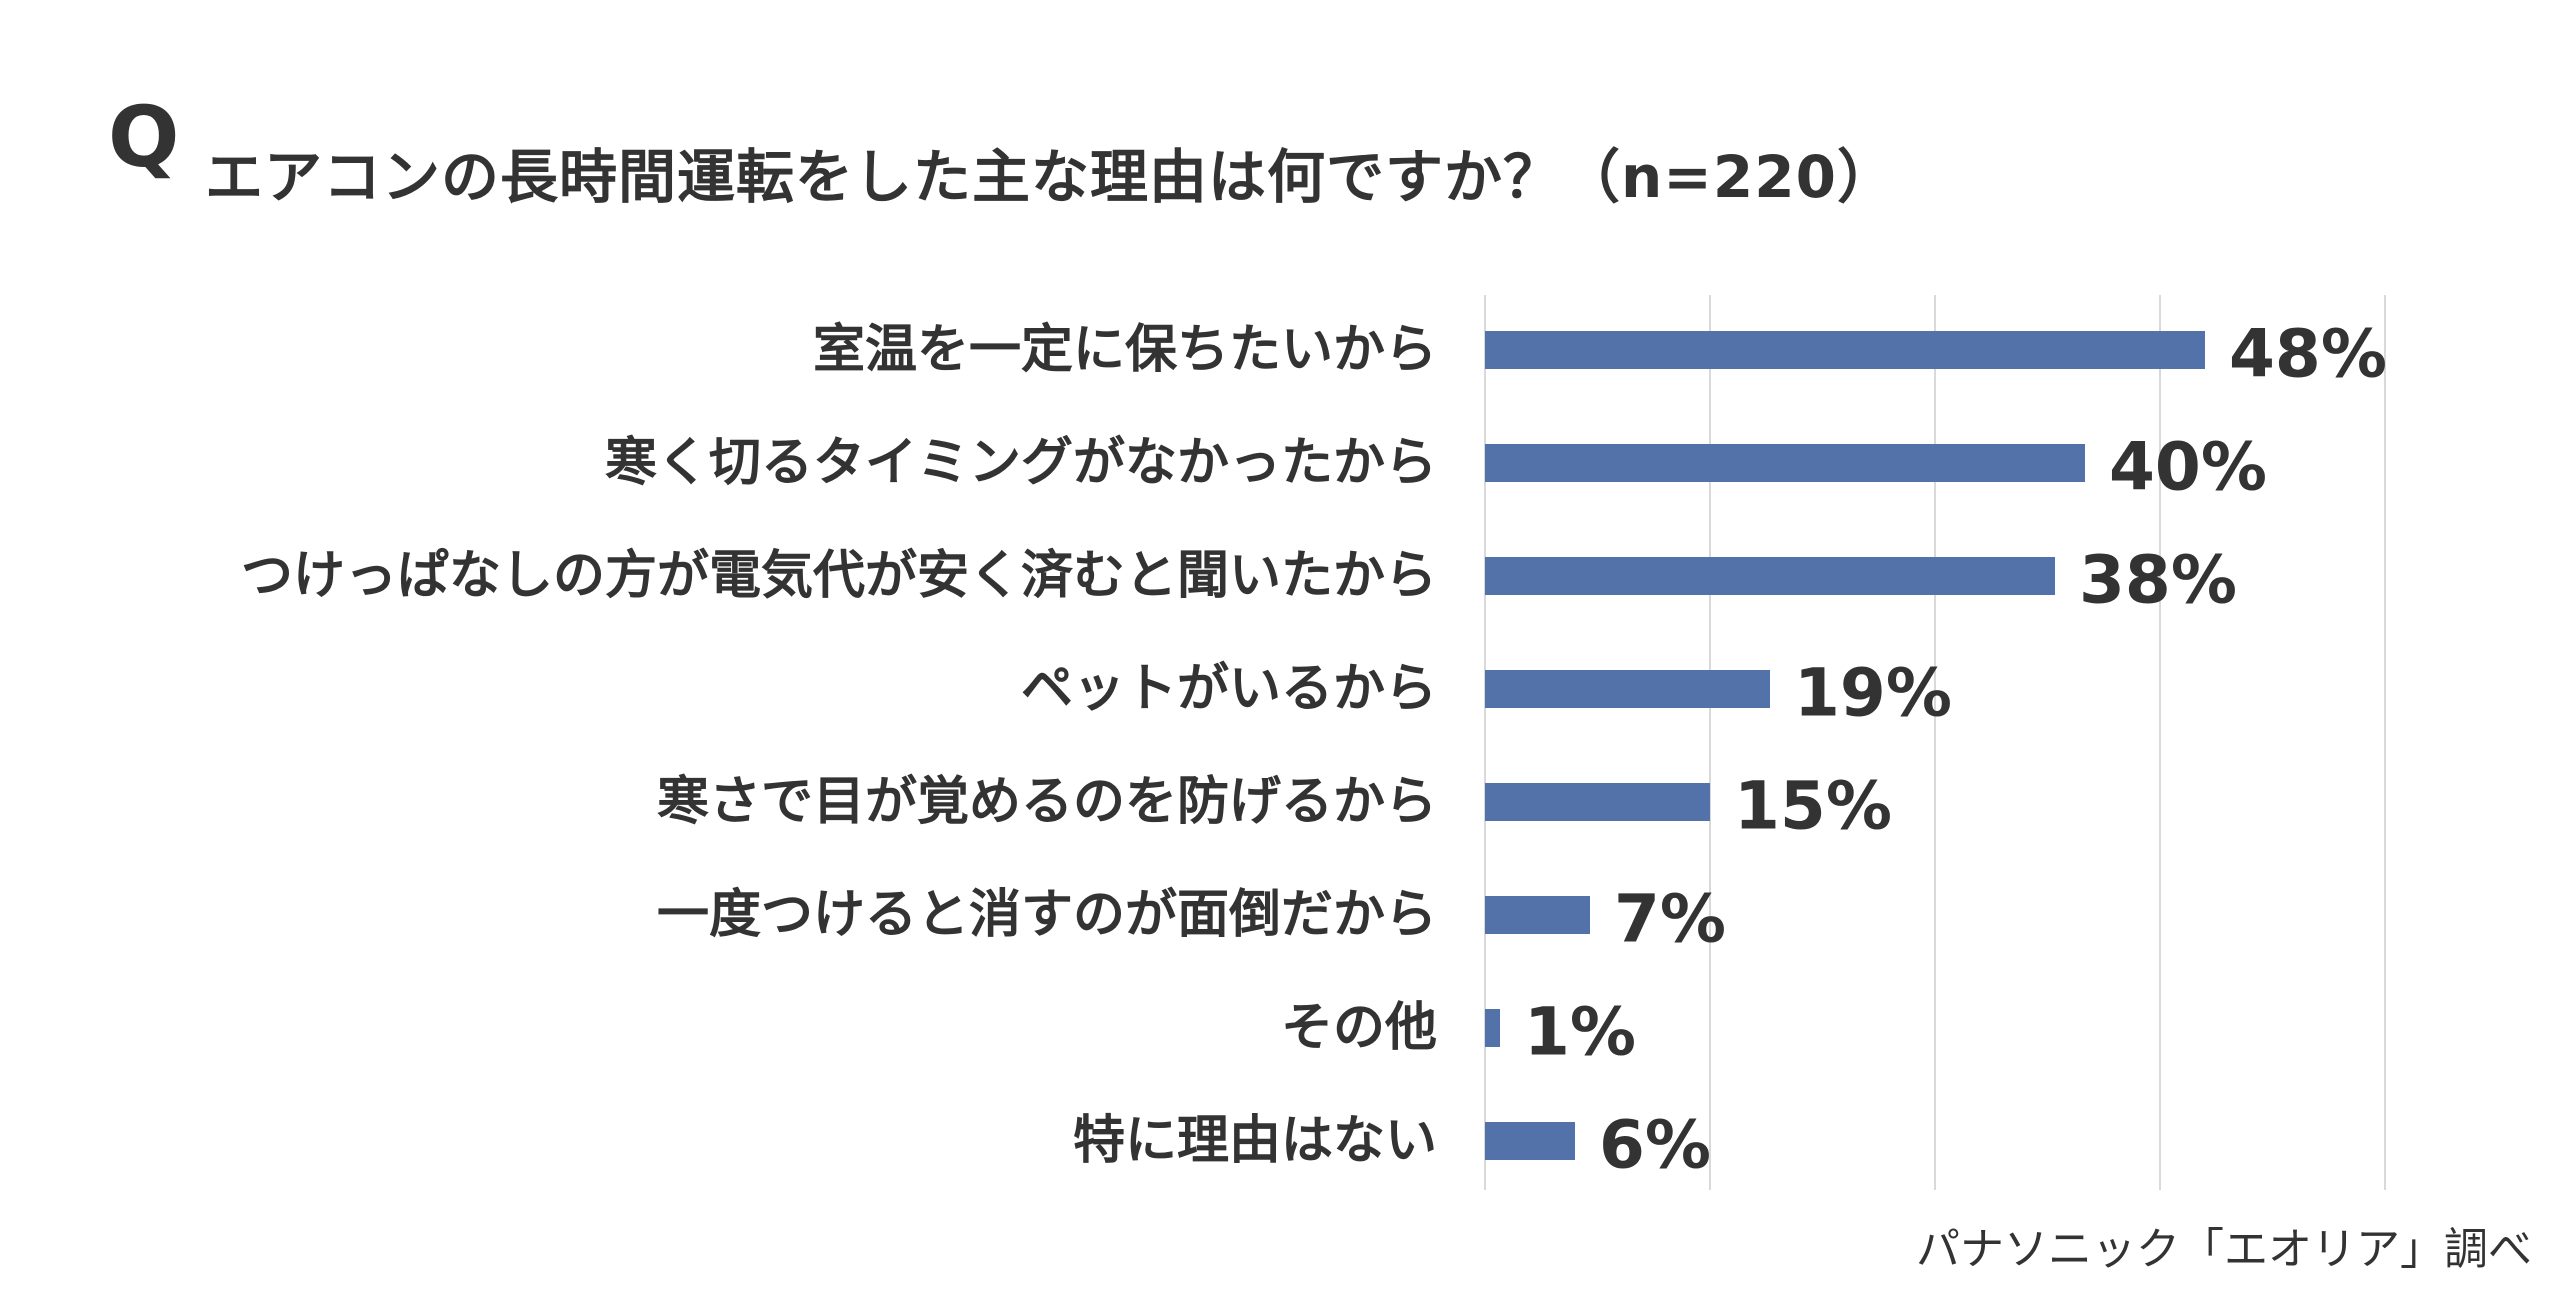 Image resolution: width=2560 pixels, height=1300 pixels. I want to click on source-note: パナソニック「エオリア」調べ, so click(2224, 1249).